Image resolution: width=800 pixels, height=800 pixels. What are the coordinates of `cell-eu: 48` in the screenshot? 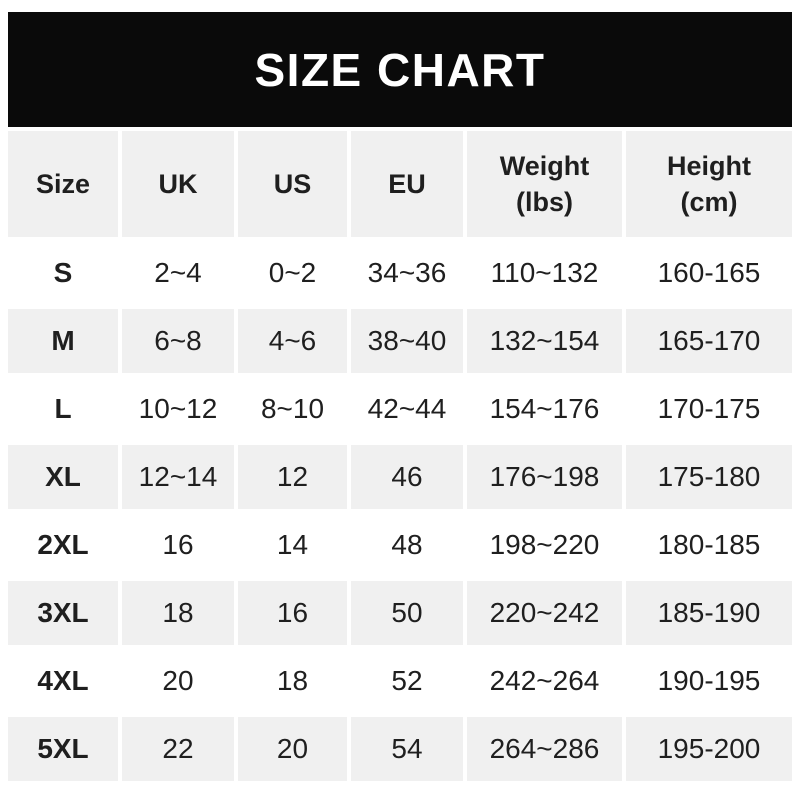 It's located at (407, 545).